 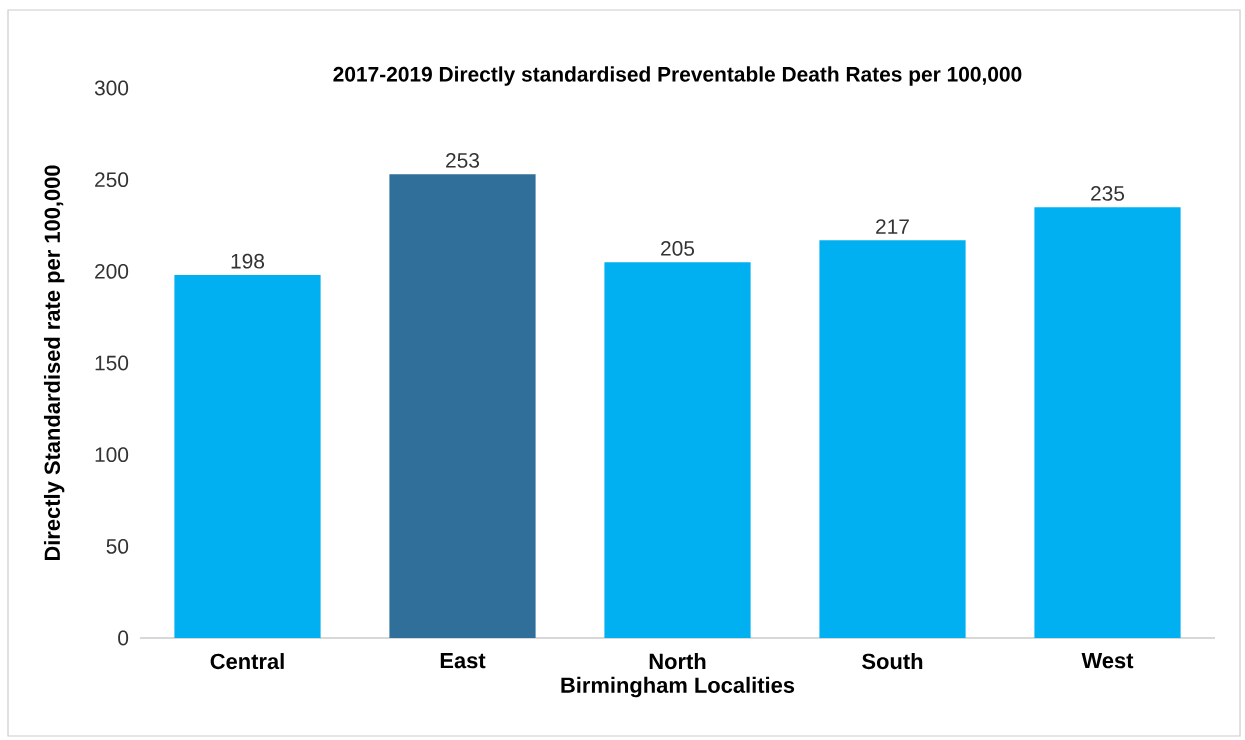 What do you see at coordinates (677, 661) in the screenshot?
I see `x-tick-label: North` at bounding box center [677, 661].